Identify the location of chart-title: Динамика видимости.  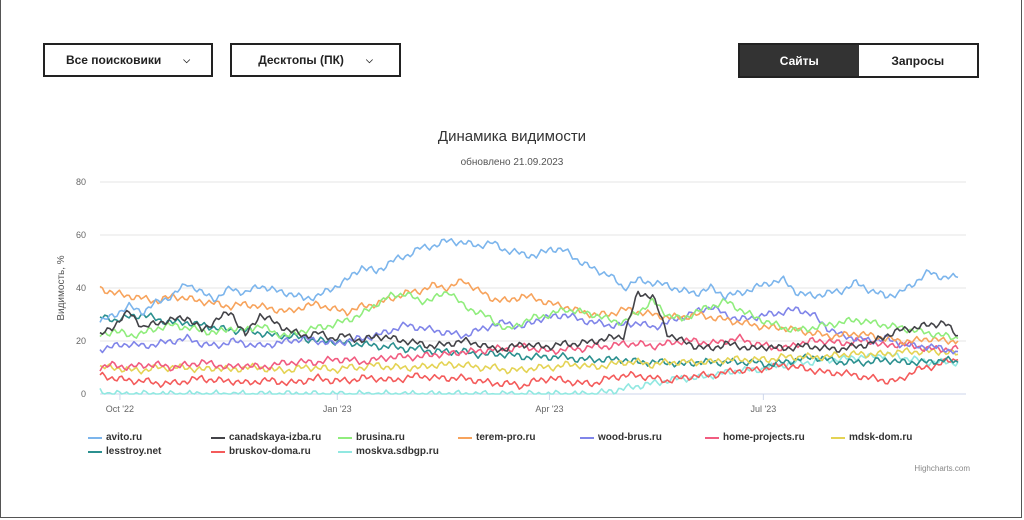
(512, 136).